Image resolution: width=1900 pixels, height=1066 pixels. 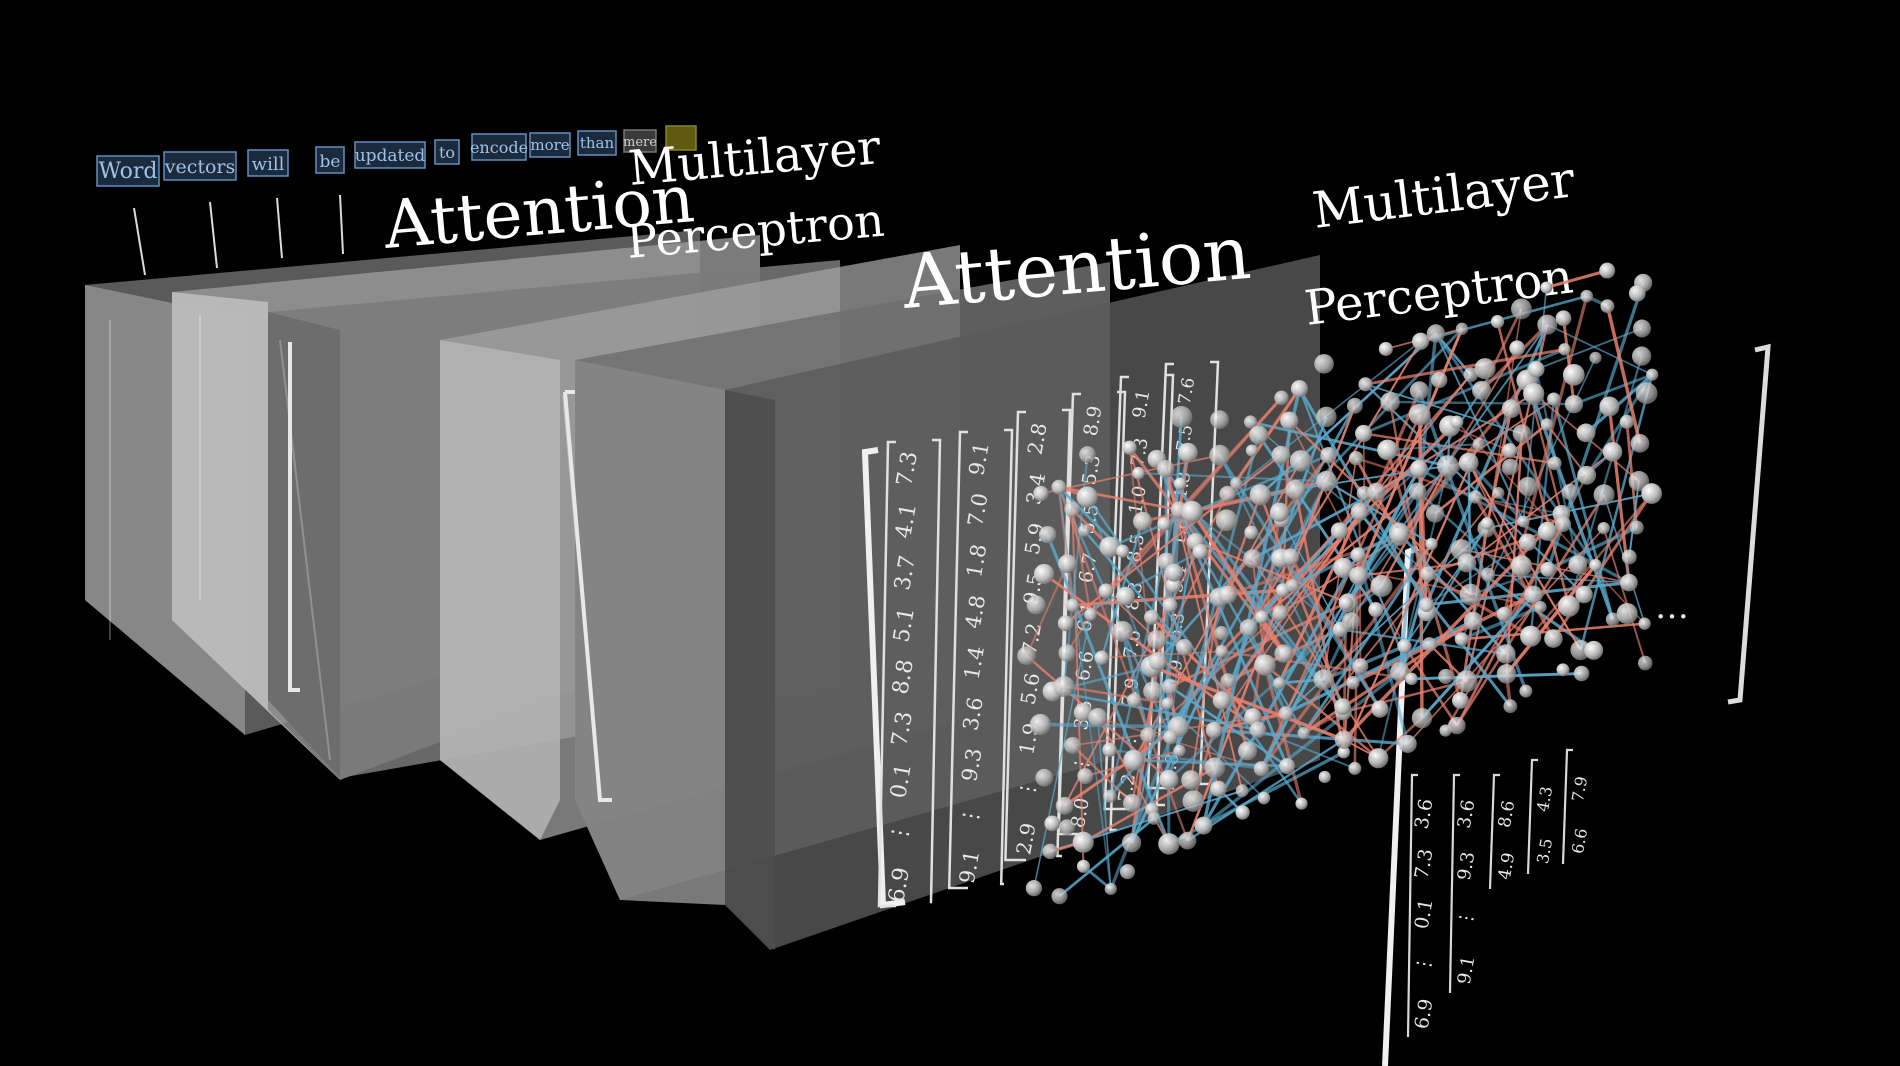 I want to click on vector-value: 7.0, so click(x=977, y=509).